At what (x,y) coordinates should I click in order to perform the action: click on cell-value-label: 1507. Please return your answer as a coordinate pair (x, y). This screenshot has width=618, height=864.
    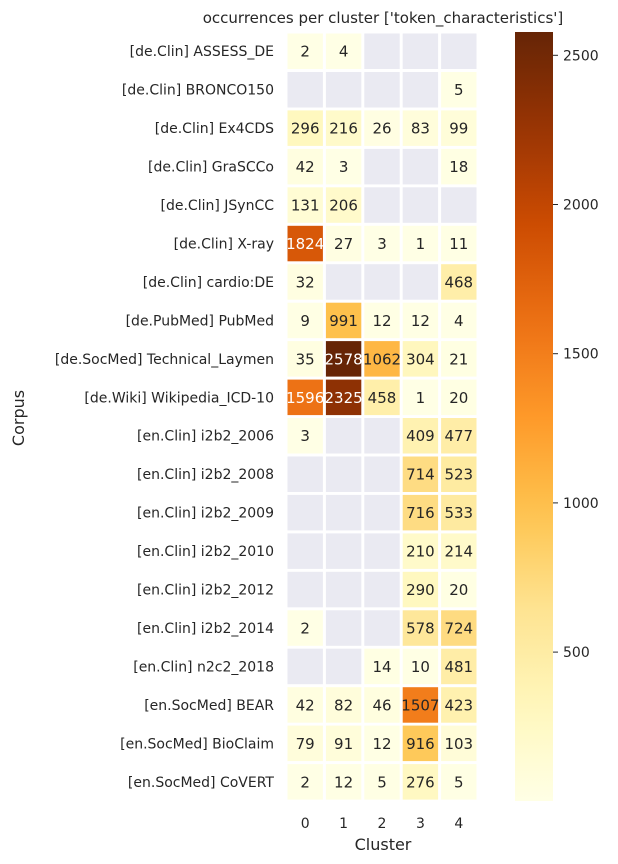
    Looking at the image, I should click on (420, 705).